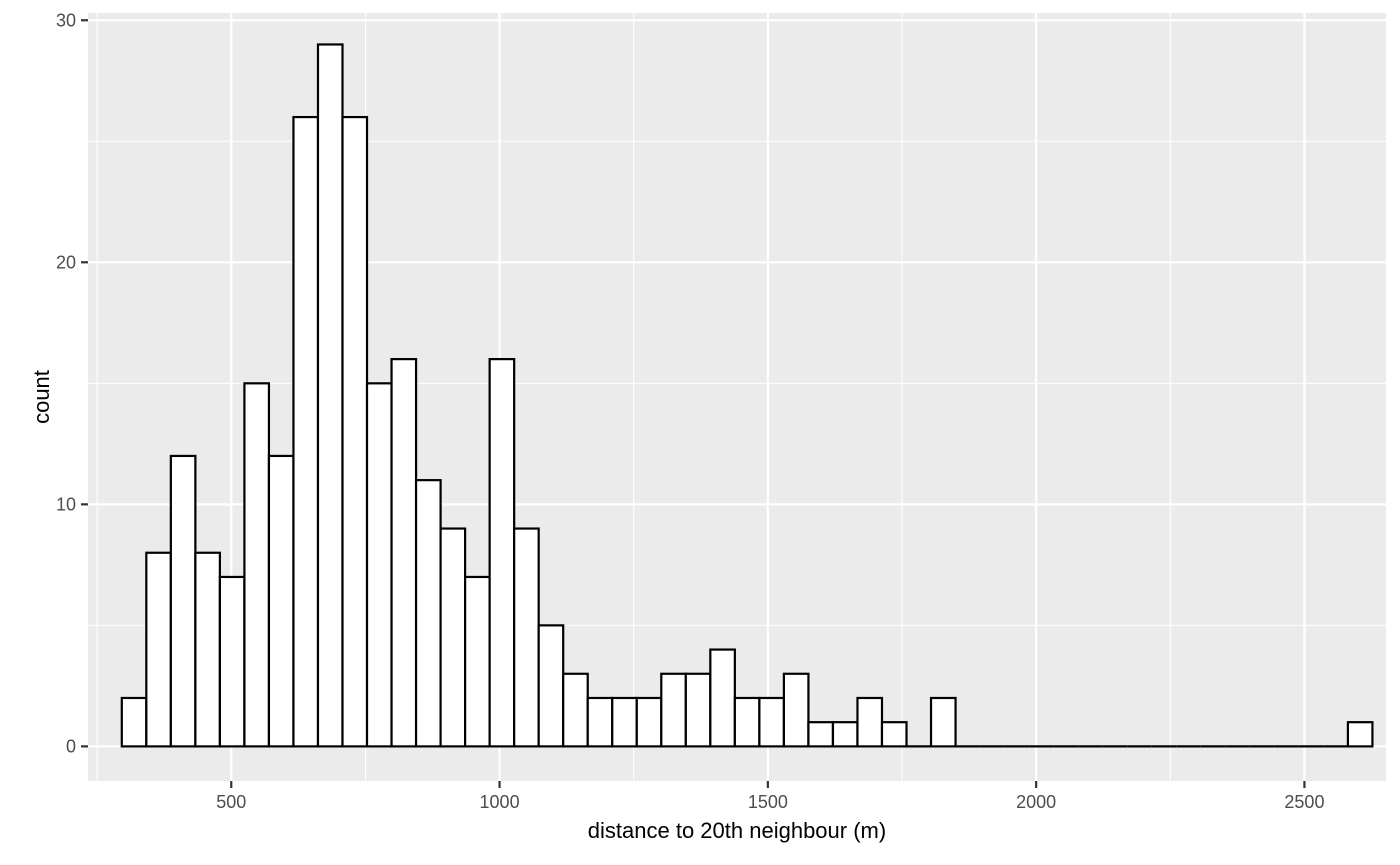  I want to click on x-tick-label: 1500, so click(768, 802).